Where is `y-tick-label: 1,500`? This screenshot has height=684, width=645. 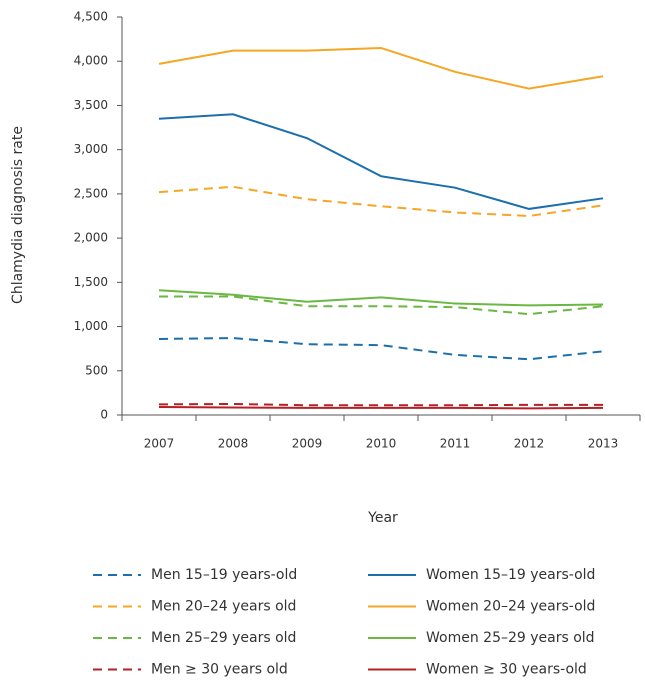
y-tick-label: 1,500 is located at coordinates (91, 282).